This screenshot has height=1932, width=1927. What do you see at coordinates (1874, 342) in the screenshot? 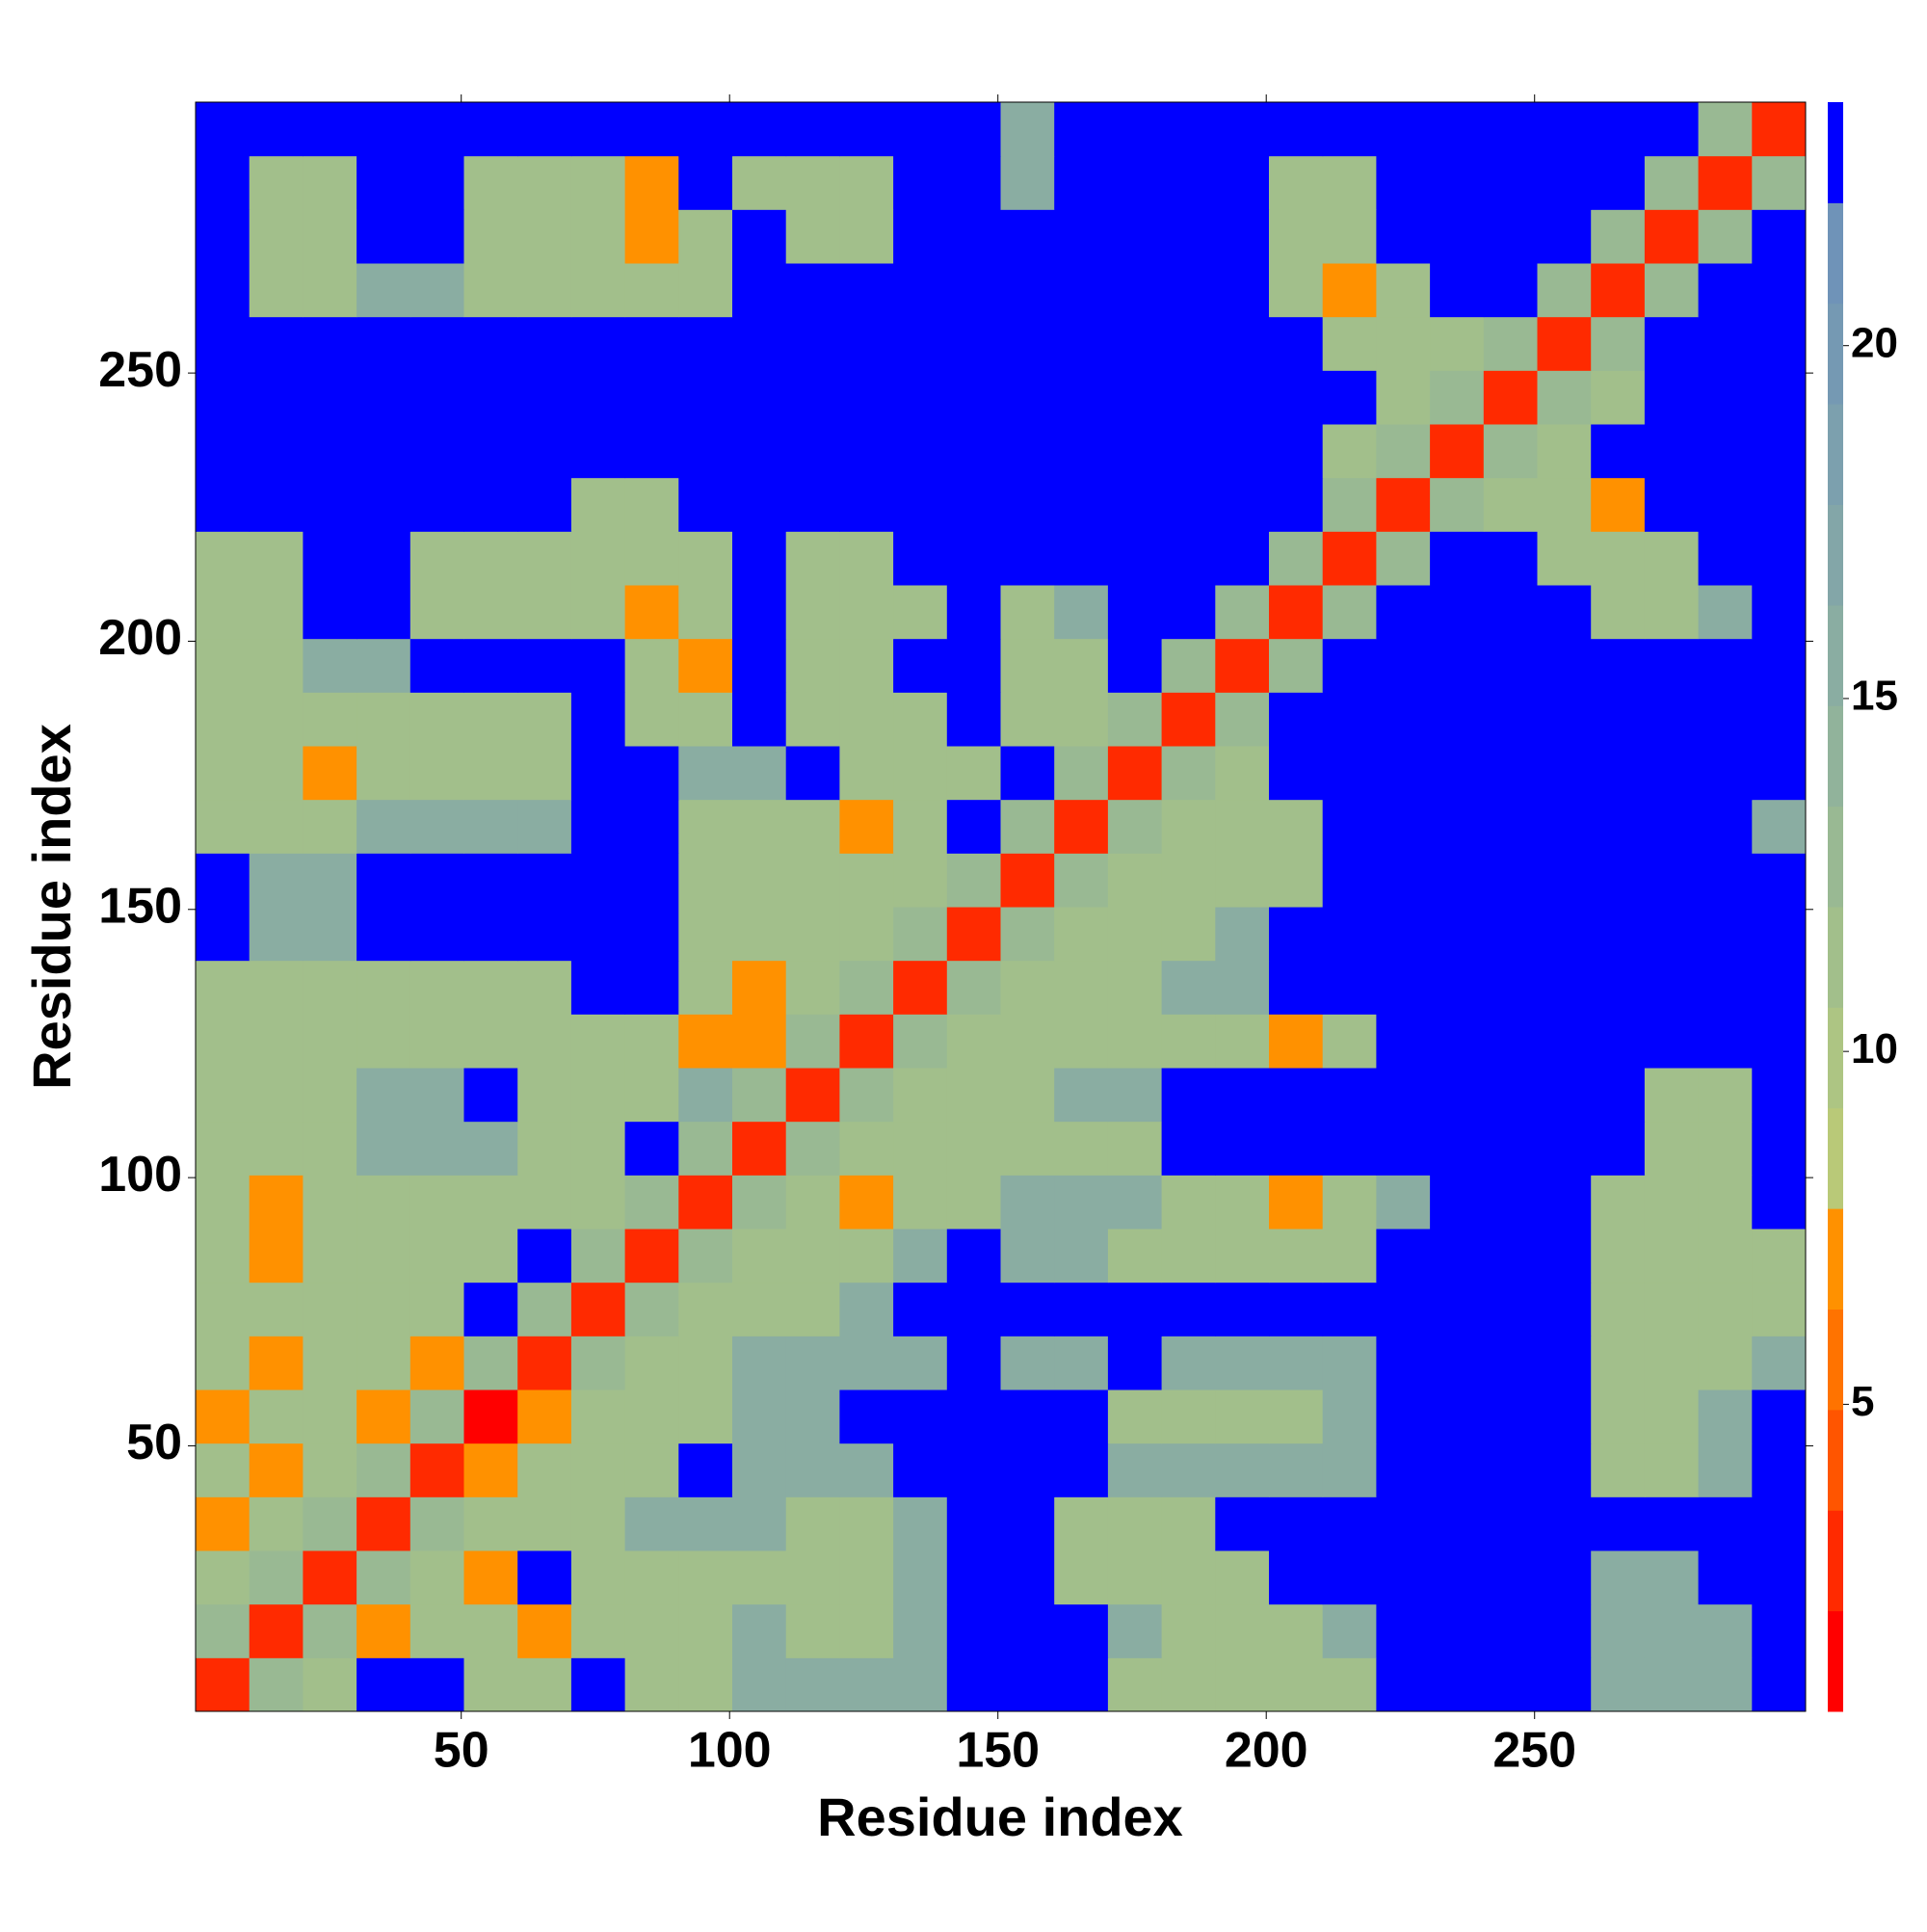
I see `colorbar-tick-label: 20` at bounding box center [1874, 342].